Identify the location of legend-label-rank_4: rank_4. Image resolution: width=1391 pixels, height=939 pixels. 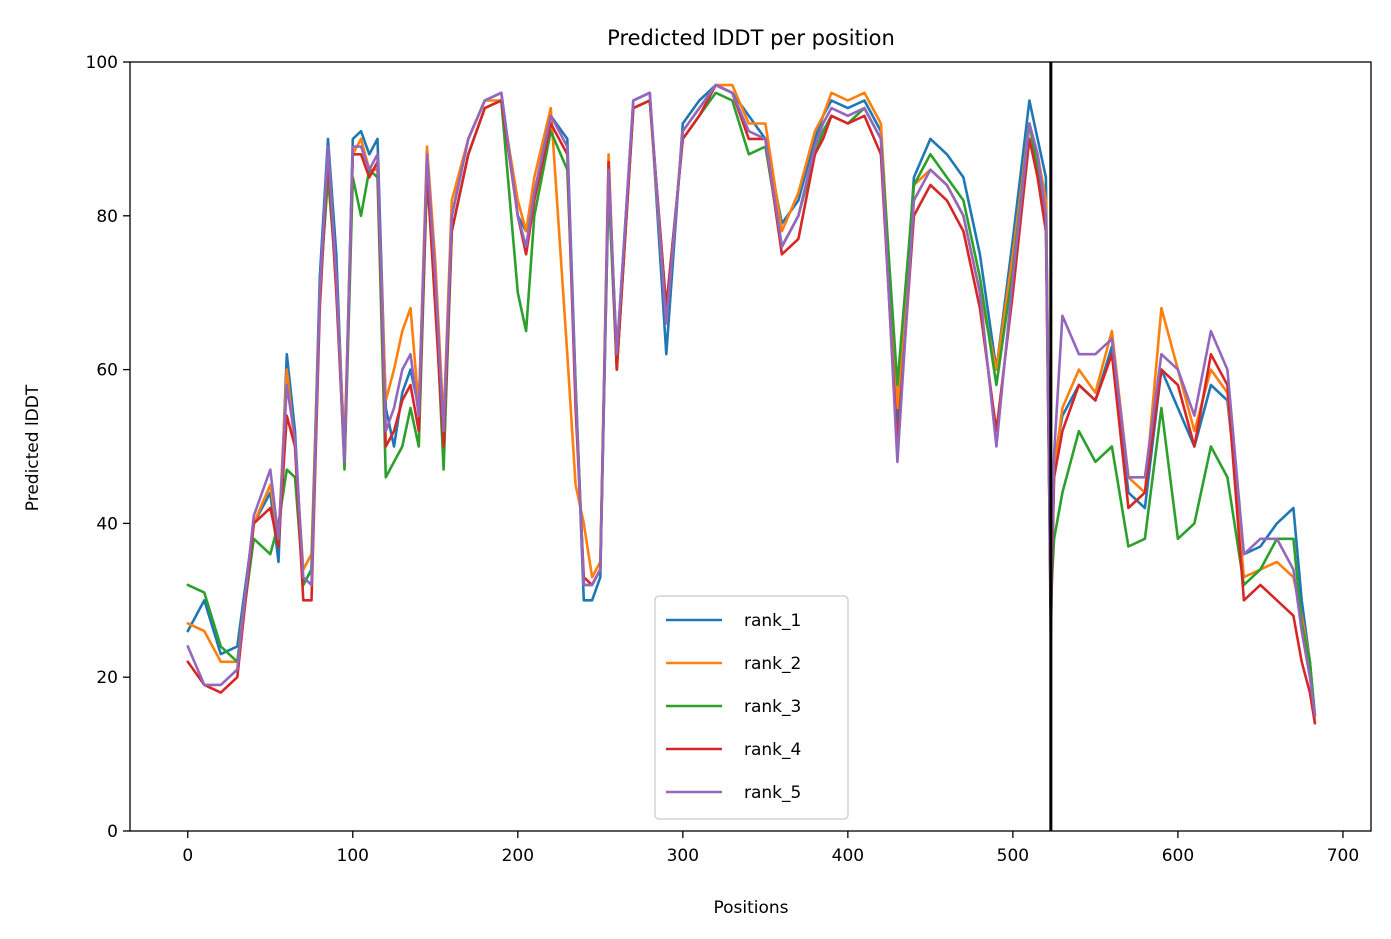
(772, 750).